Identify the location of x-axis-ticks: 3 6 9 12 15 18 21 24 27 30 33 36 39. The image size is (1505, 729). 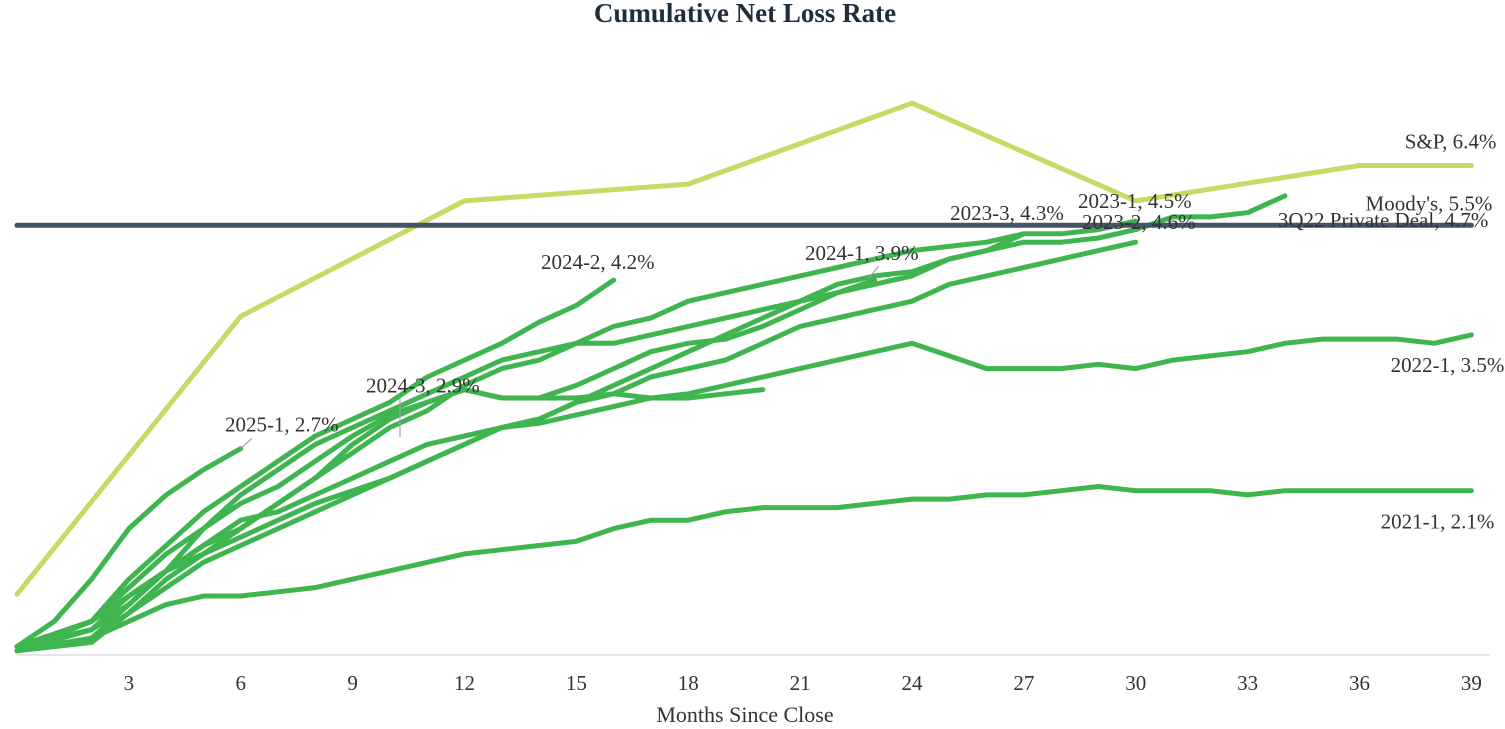
(803, 683).